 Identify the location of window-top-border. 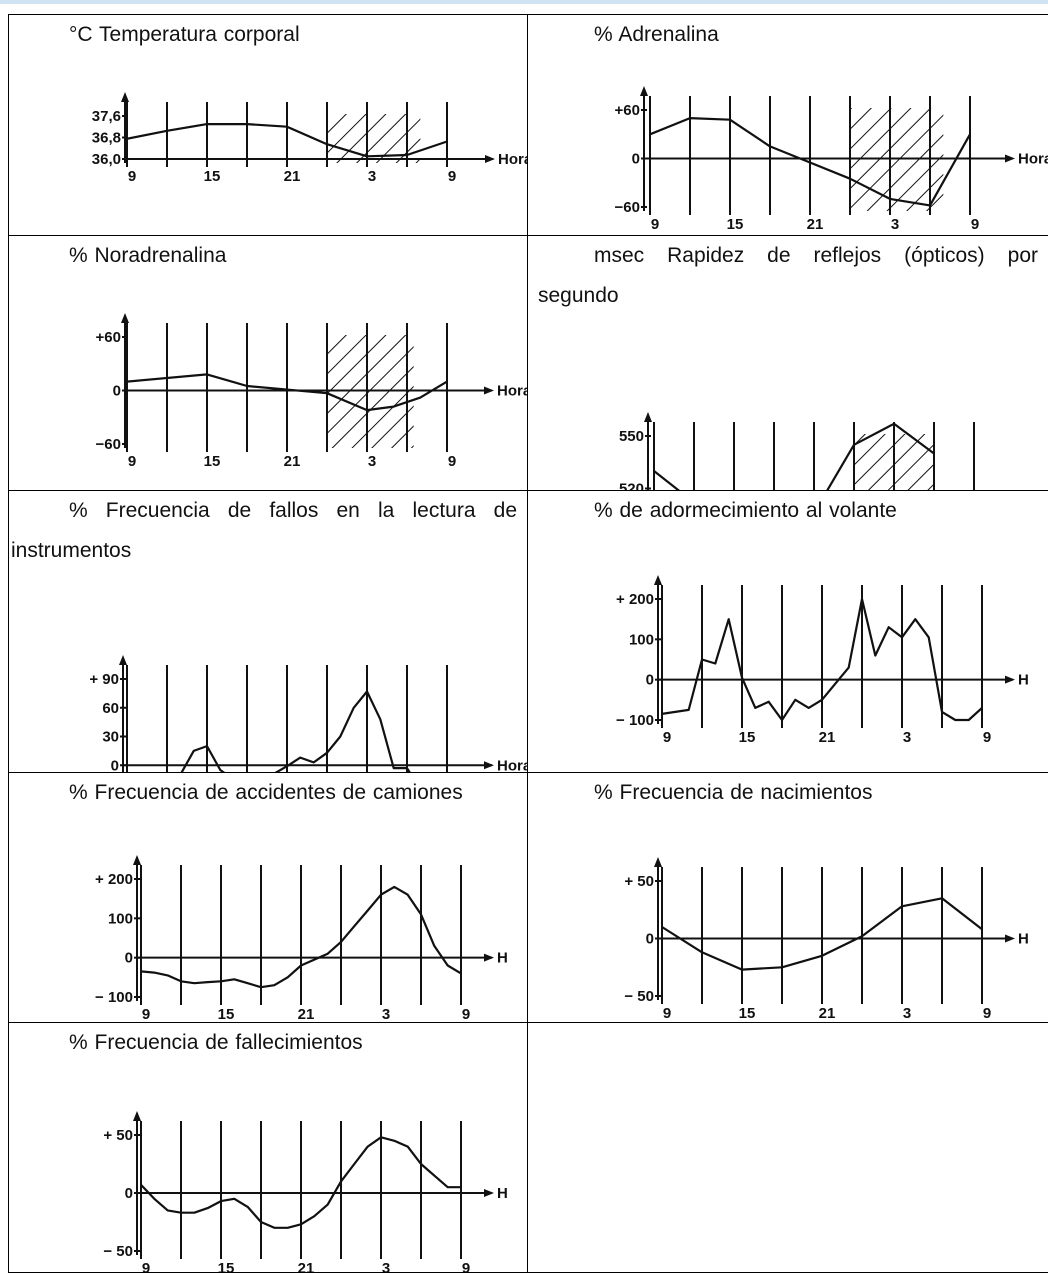
(524, 2).